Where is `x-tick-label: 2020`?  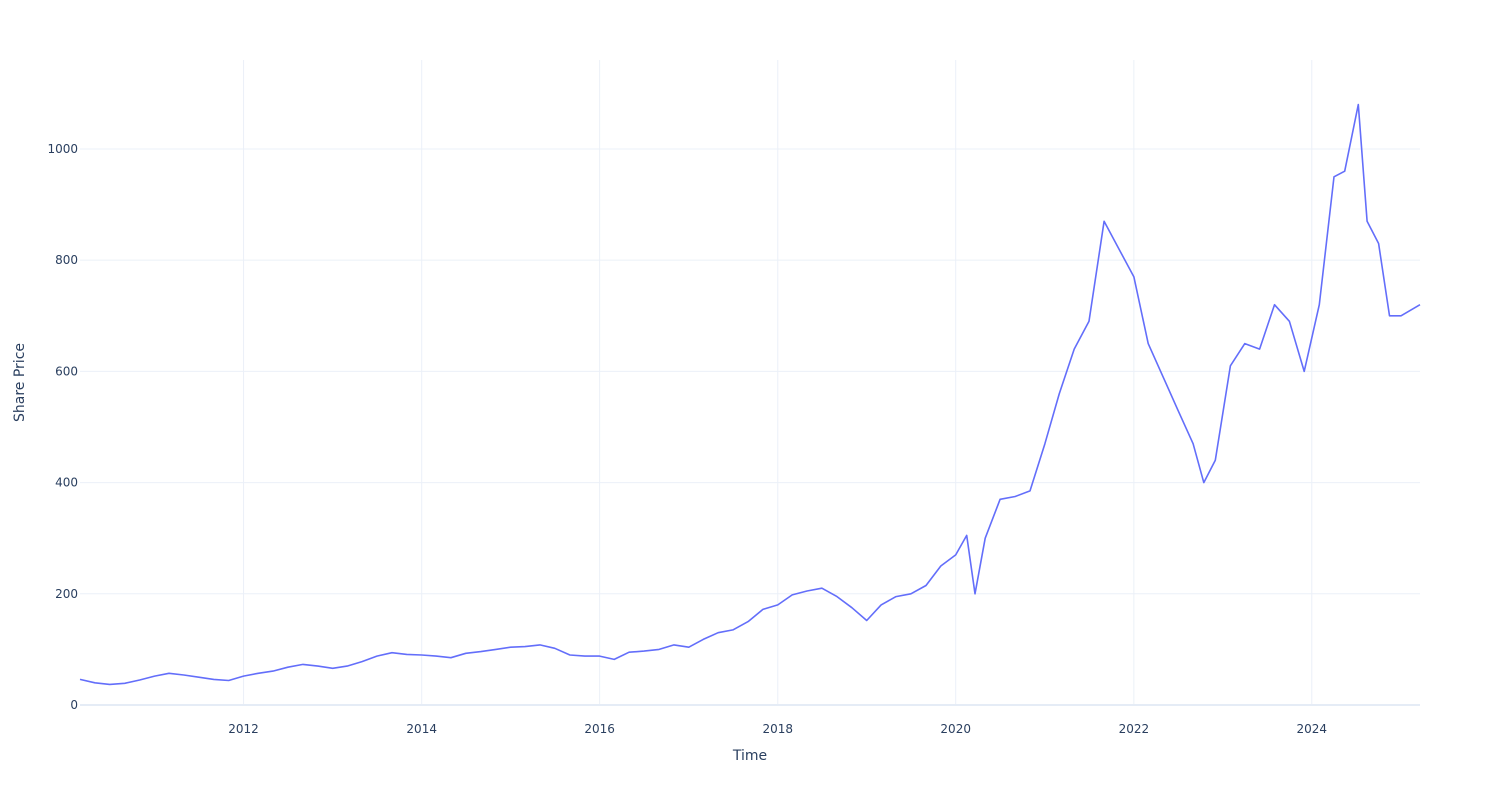 x-tick-label: 2020 is located at coordinates (955, 729).